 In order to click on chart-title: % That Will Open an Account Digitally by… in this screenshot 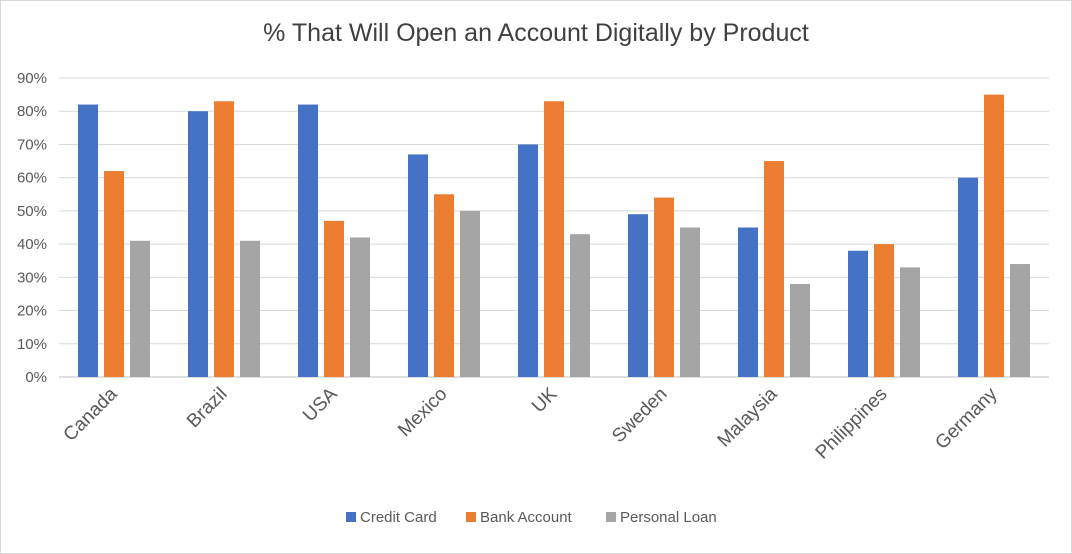, I will do `click(536, 33)`.